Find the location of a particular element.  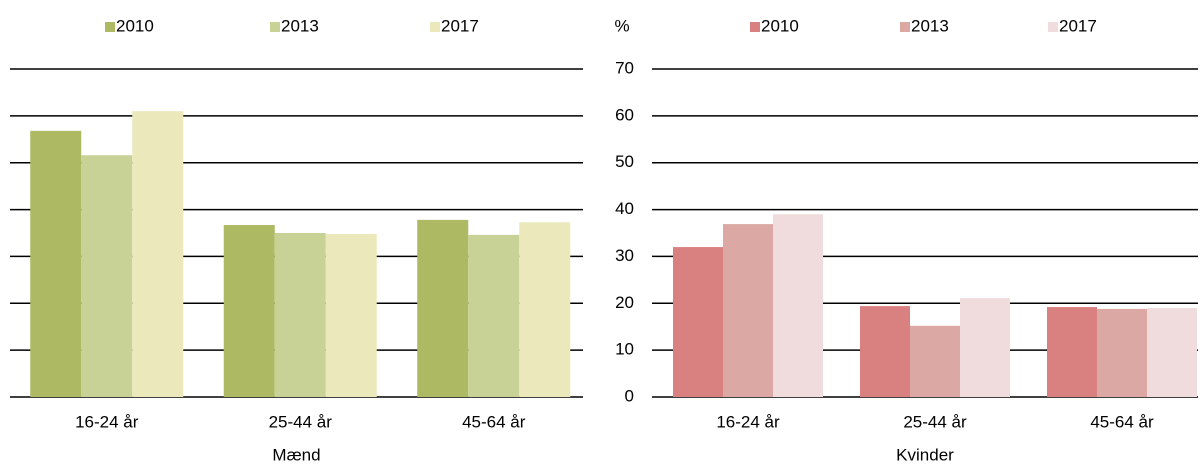

y-tick-label: 50 is located at coordinates (624, 161).